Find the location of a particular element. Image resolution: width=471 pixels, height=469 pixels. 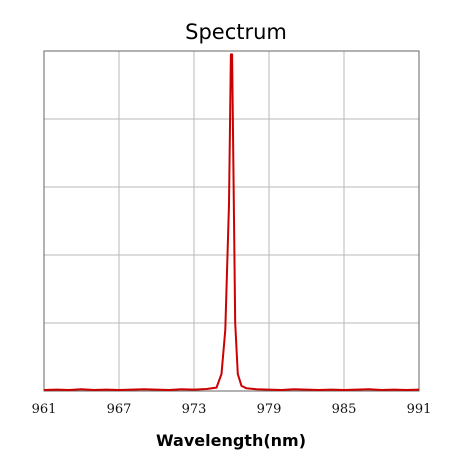

x-tick-label: 973 is located at coordinates (194, 409).